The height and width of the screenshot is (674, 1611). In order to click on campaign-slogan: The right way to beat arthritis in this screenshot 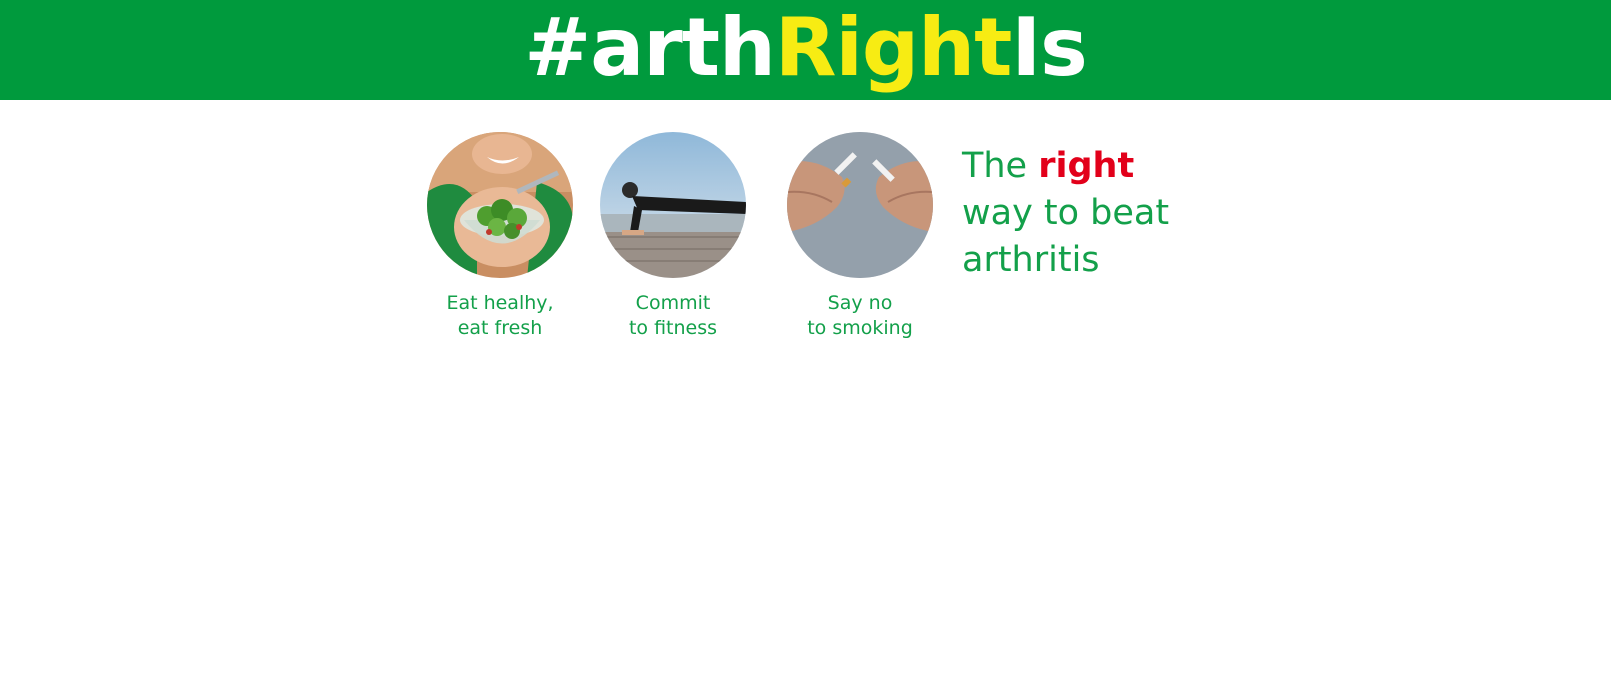, I will do `click(1112, 213)`.